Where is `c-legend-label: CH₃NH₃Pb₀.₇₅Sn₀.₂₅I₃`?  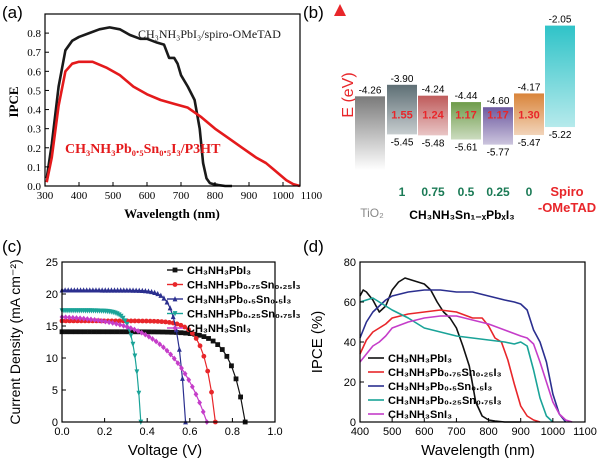
c-legend-label: CH₃NH₃Pb₀.₇₅Sn₀.₂₅I₃ is located at coordinates (244, 286).